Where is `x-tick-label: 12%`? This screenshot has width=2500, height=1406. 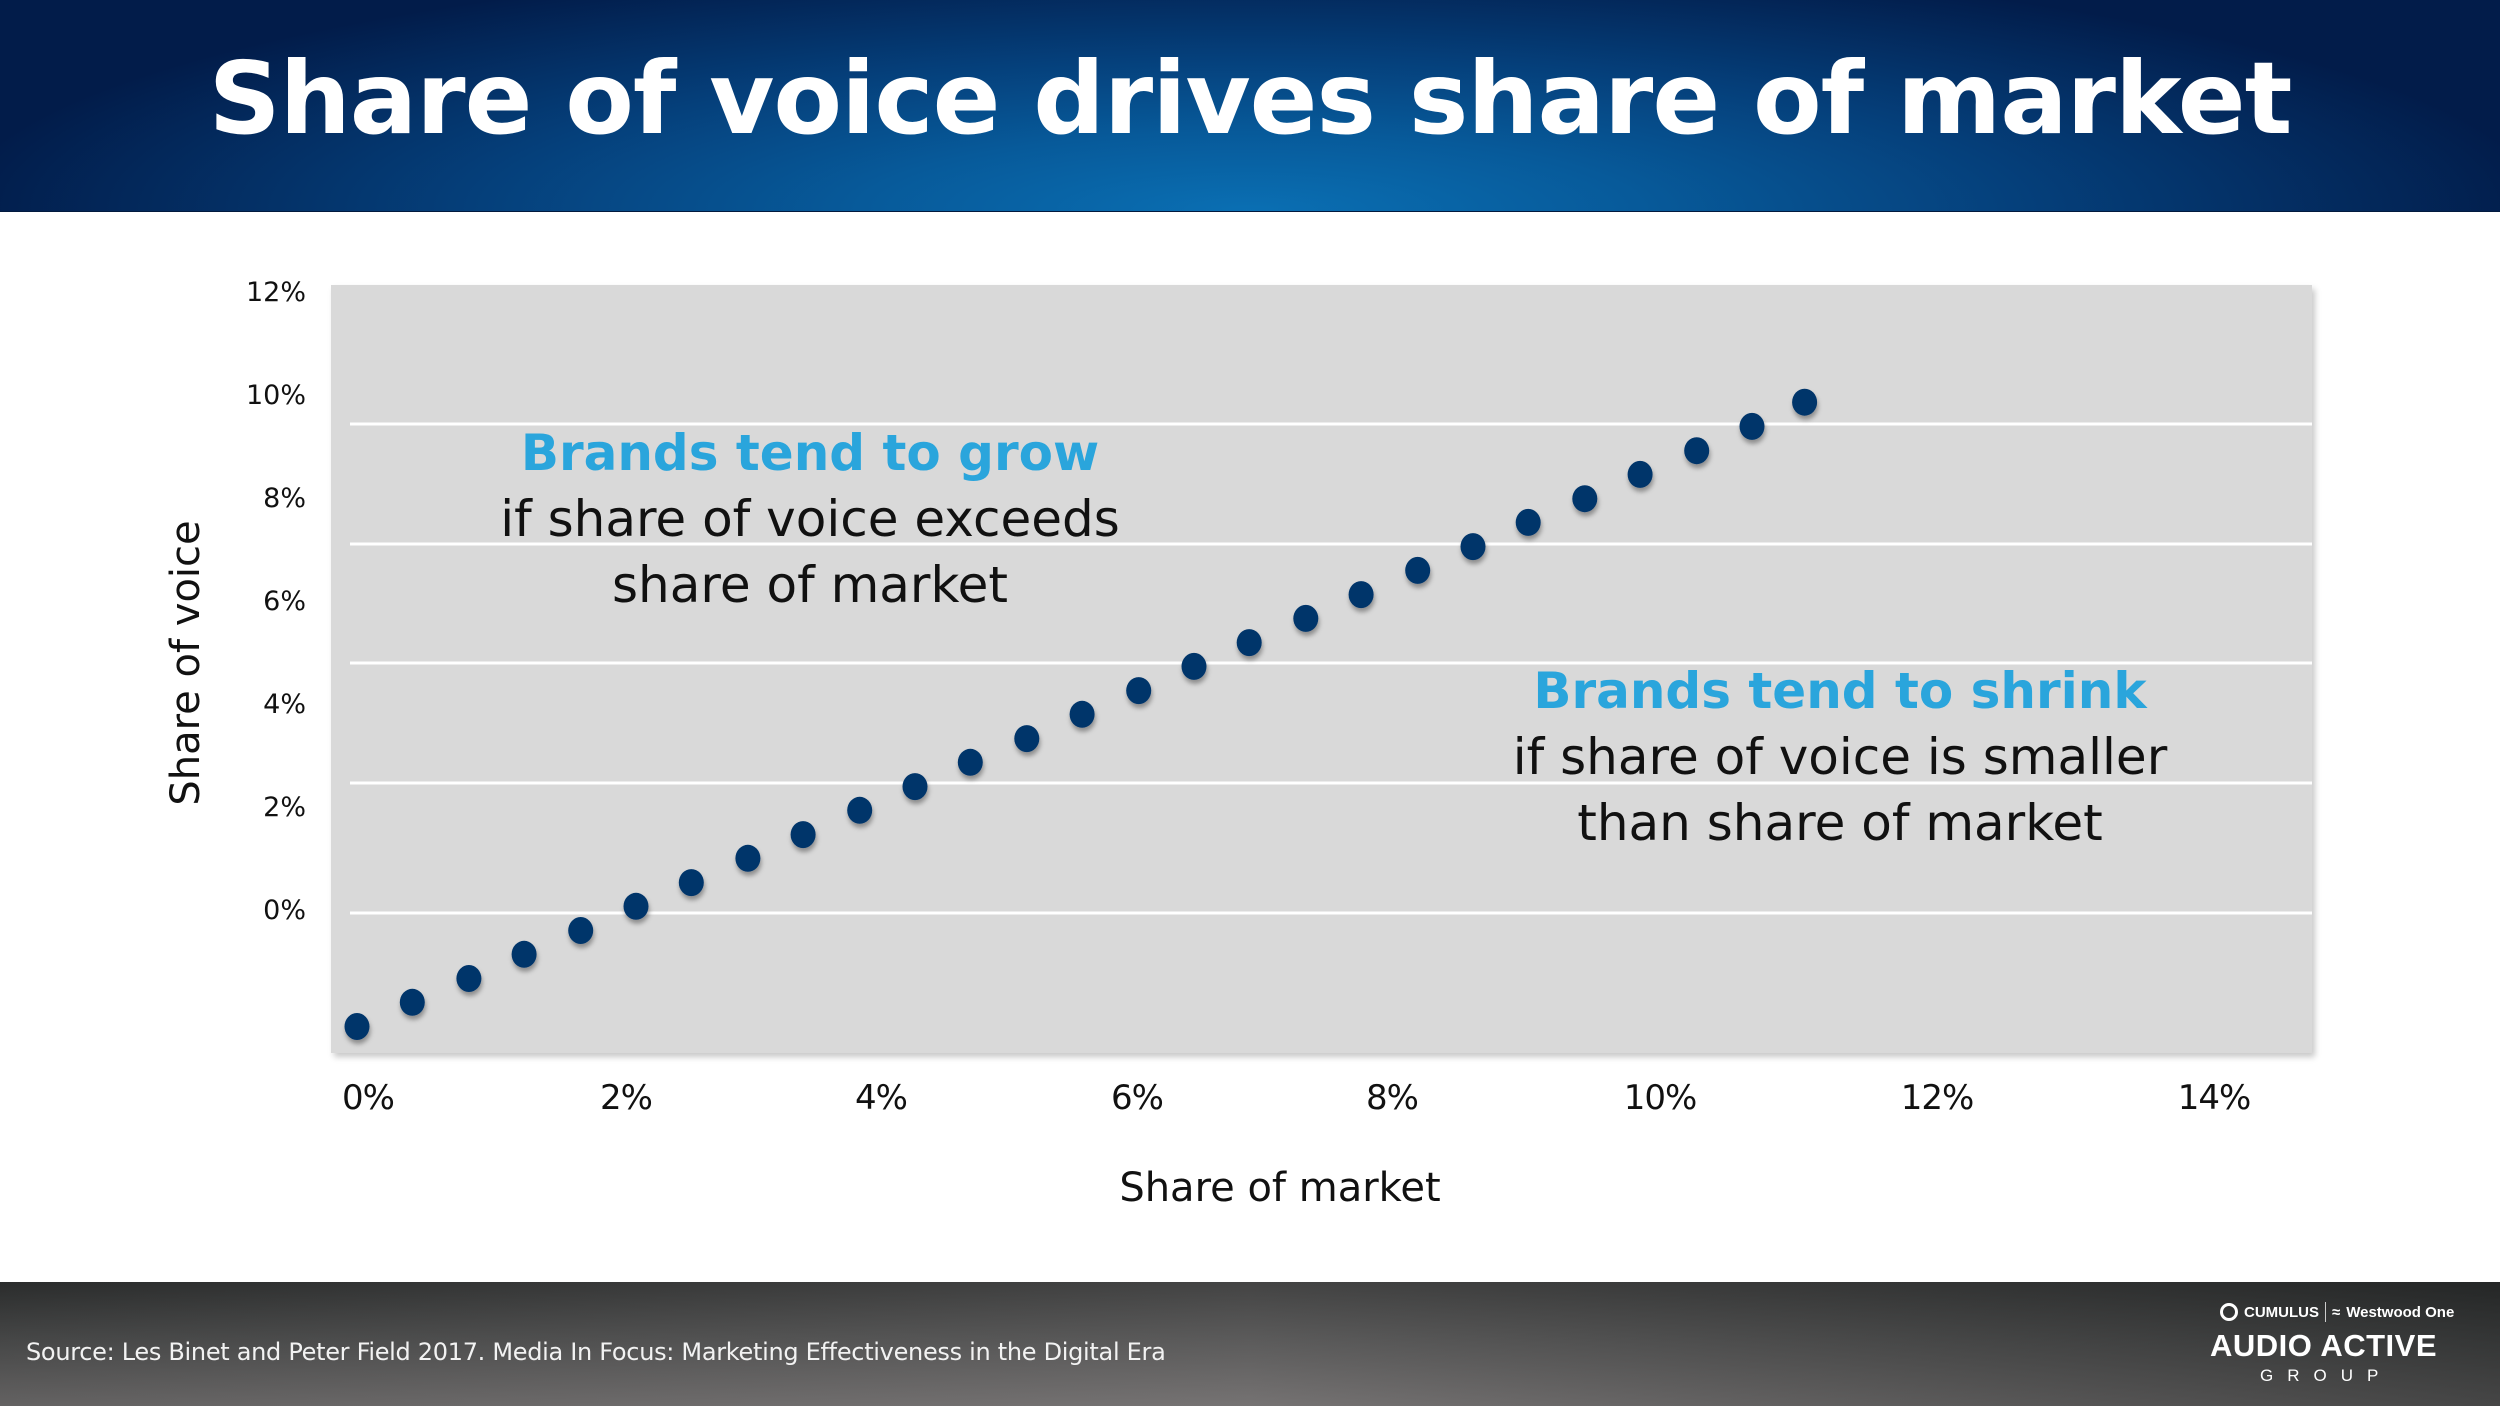 x-tick-label: 12% is located at coordinates (1937, 1098).